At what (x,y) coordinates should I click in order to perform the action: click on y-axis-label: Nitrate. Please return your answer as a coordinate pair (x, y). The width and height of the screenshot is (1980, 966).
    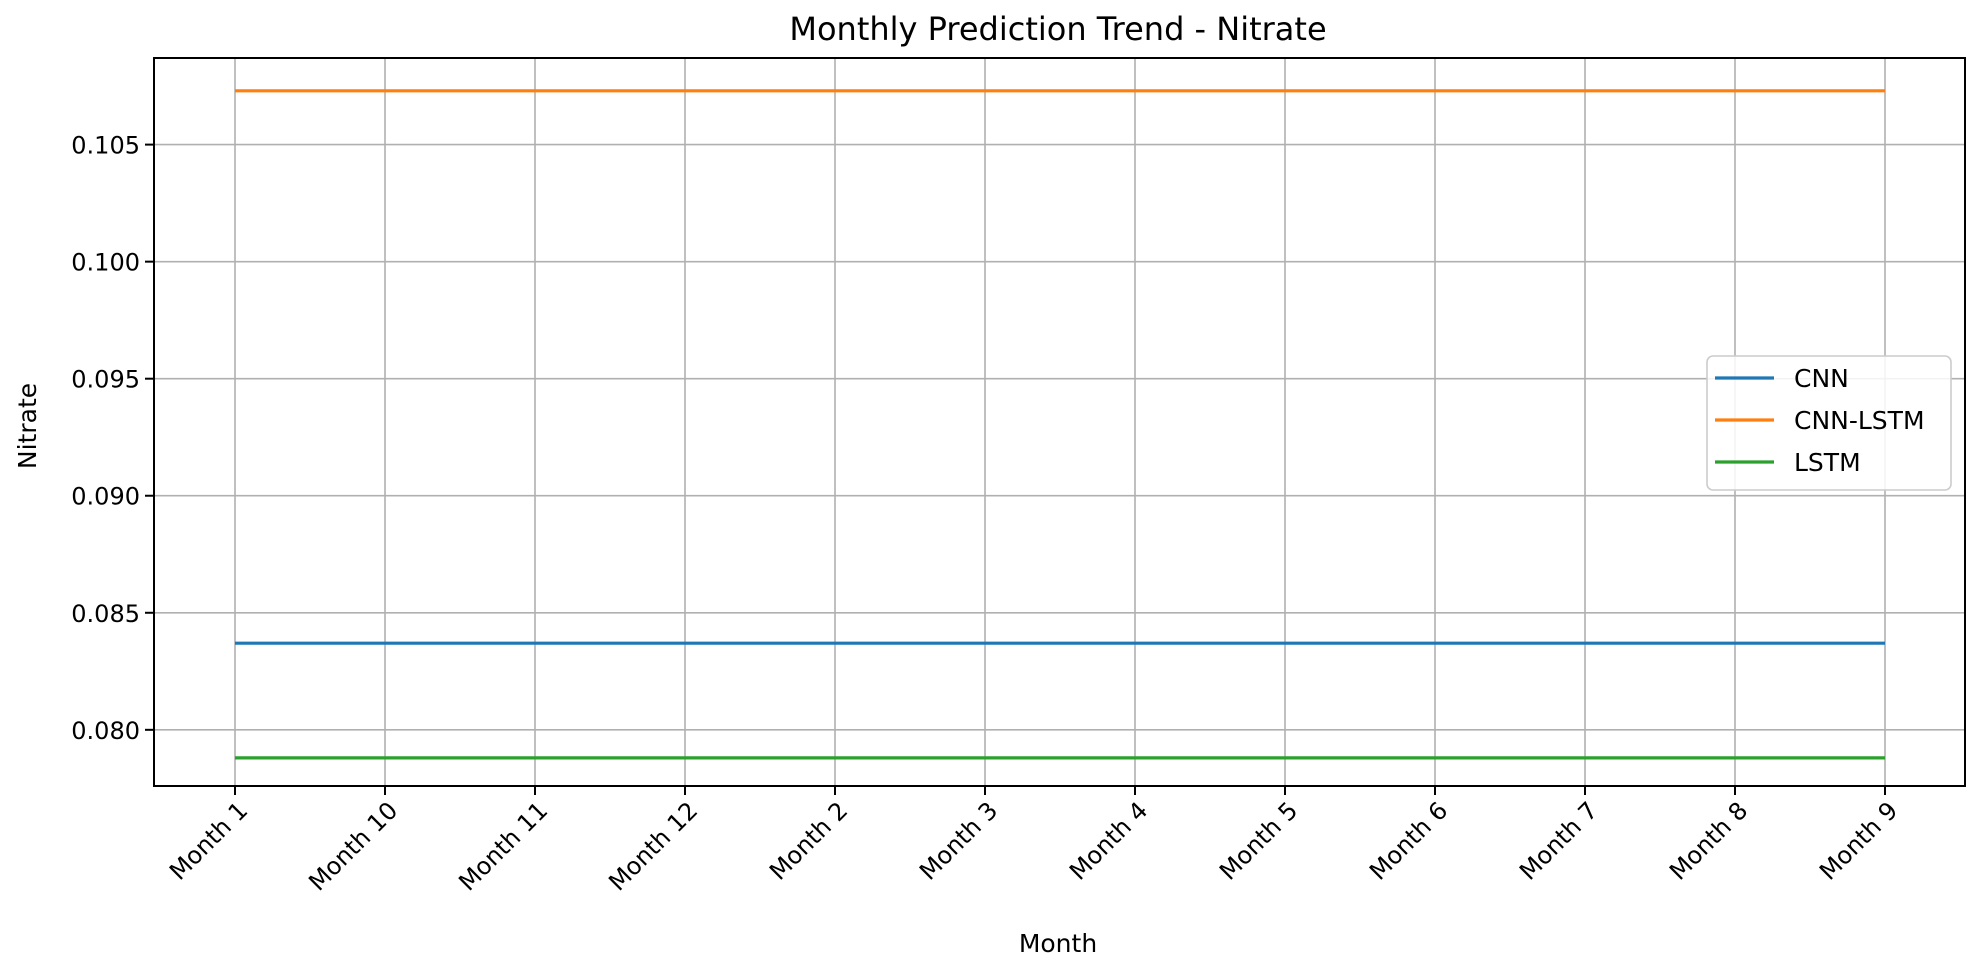
    Looking at the image, I should click on (27, 426).